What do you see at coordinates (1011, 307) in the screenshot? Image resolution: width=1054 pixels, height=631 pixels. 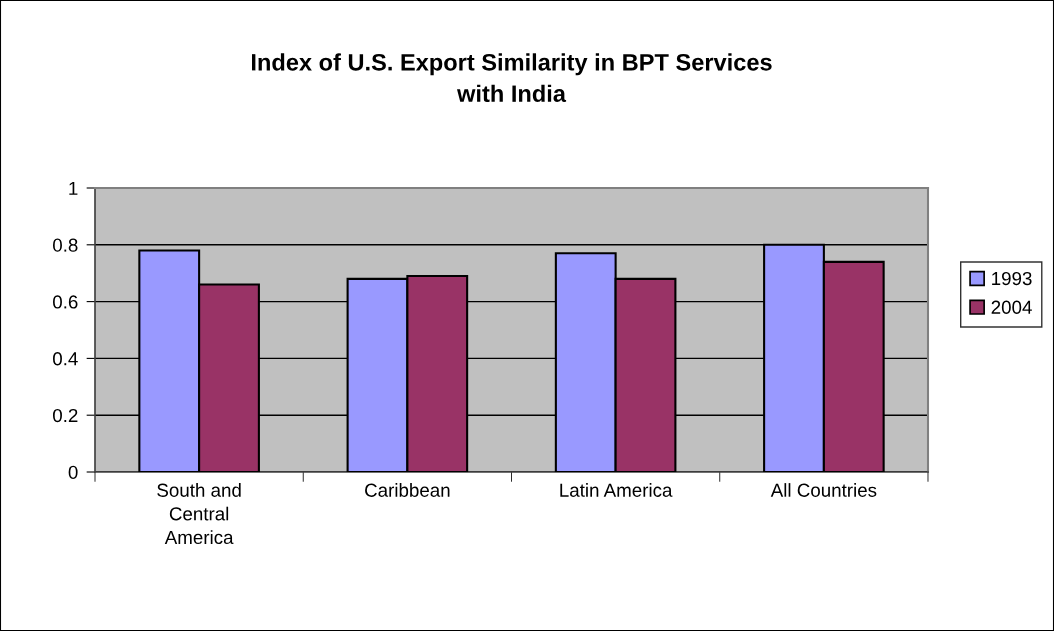 I see `legend-label: 2004` at bounding box center [1011, 307].